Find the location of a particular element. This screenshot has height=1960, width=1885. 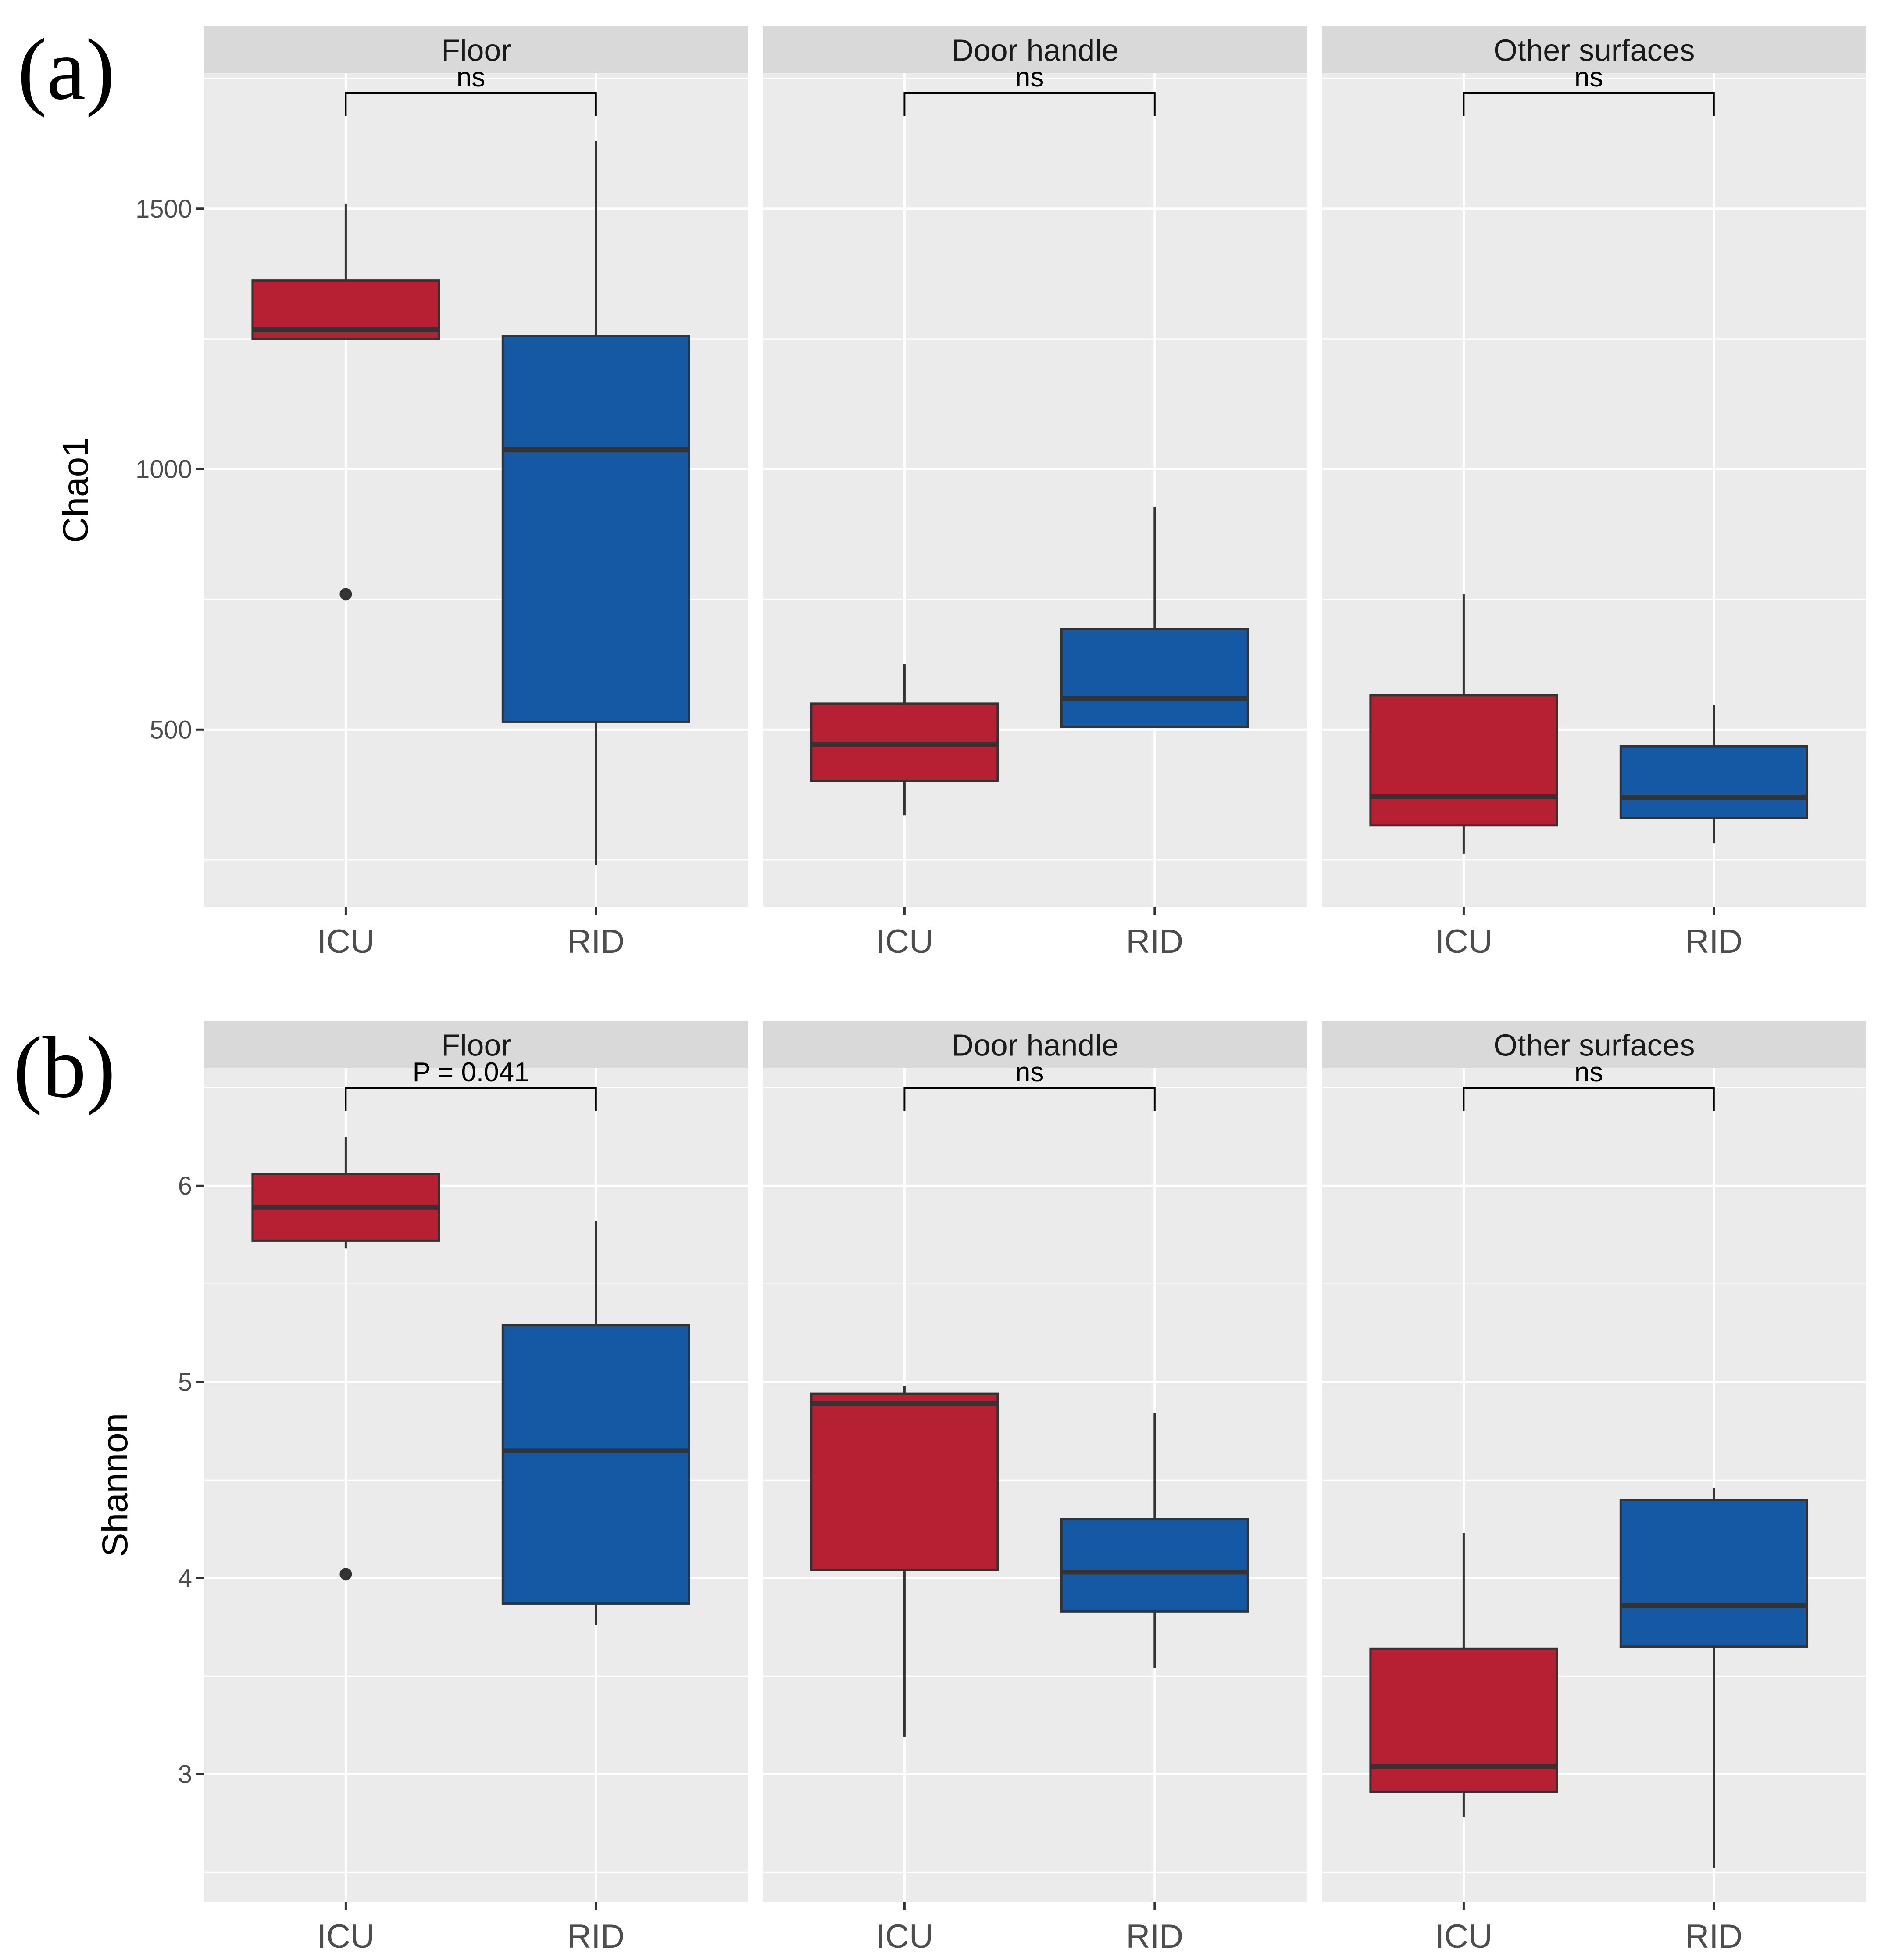

y-tick-label: 5 is located at coordinates (185, 1382).